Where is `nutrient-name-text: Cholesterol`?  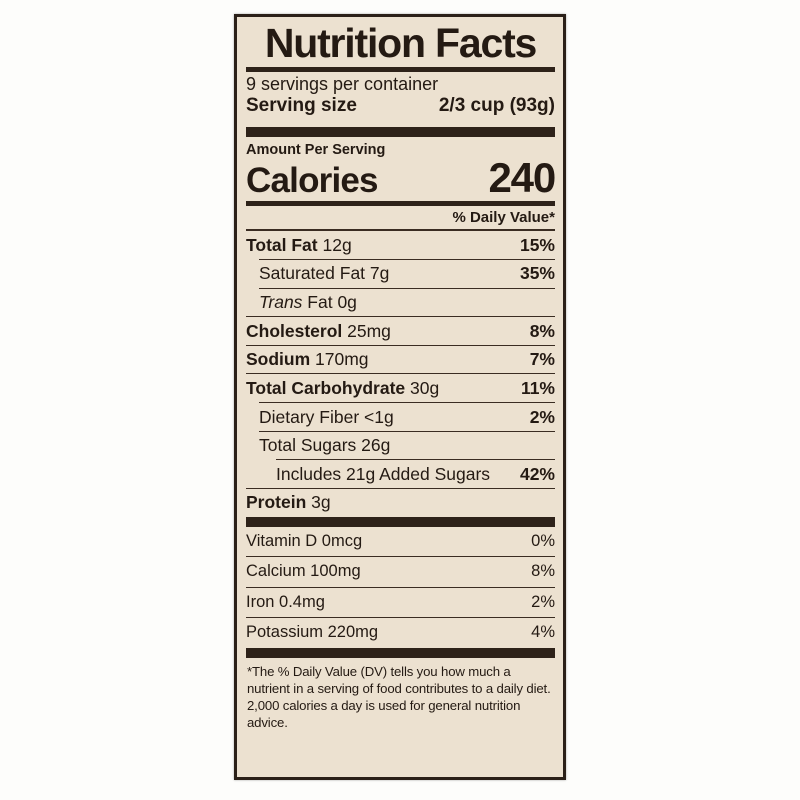 nutrient-name-text: Cholesterol is located at coordinates (294, 330).